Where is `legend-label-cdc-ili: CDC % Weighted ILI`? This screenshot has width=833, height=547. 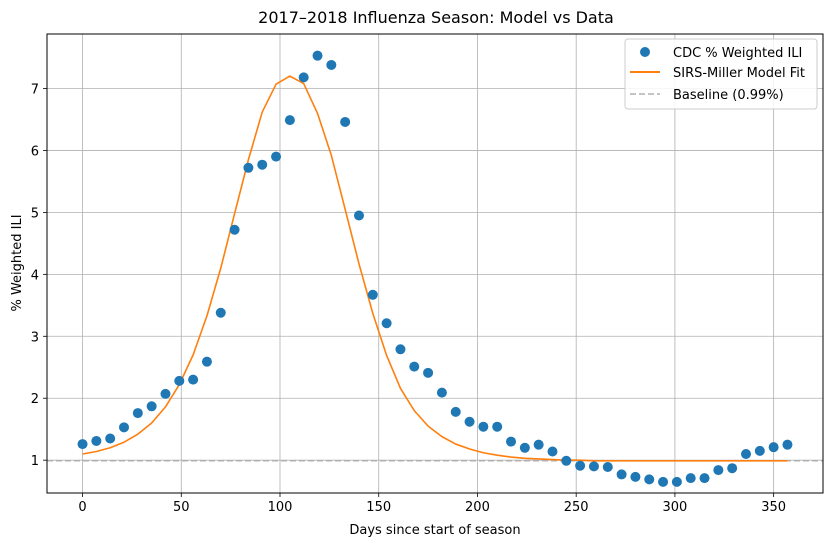
legend-label-cdc-ili: CDC % Weighted ILI is located at coordinates (737, 53).